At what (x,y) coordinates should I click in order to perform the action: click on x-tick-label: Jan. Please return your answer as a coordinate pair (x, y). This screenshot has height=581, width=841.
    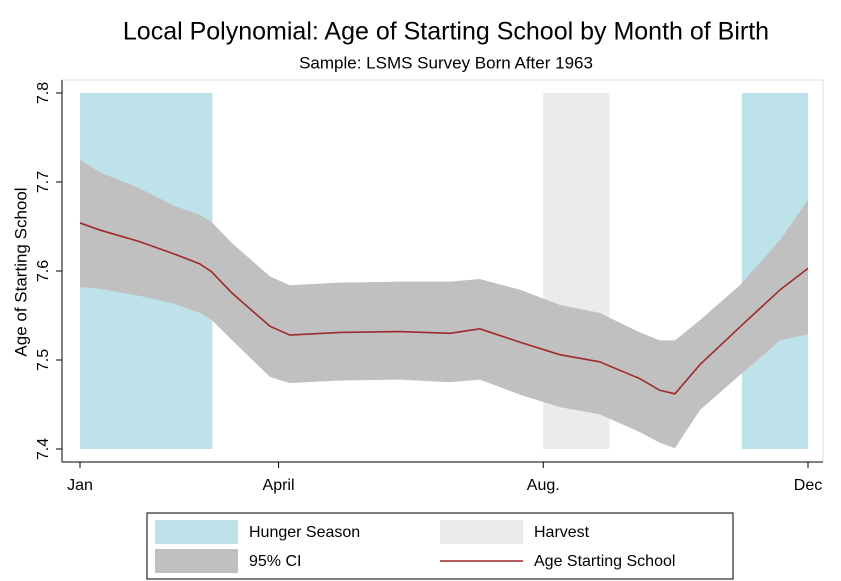
    Looking at the image, I should click on (80, 485).